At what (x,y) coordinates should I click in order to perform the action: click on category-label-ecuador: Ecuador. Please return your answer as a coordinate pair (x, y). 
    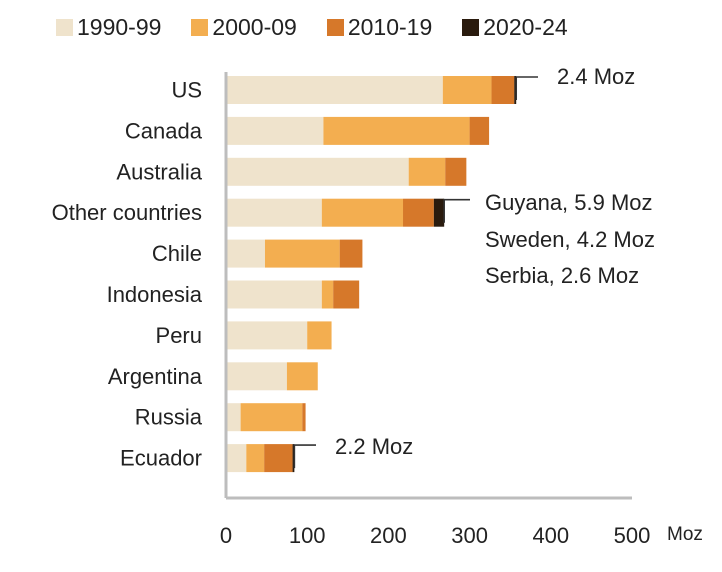
    Looking at the image, I should click on (161, 458).